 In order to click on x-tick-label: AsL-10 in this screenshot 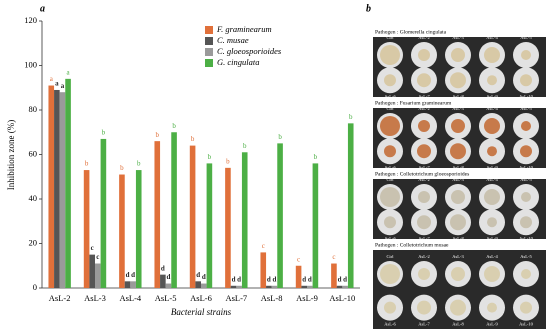, I will do `click(342, 298)`.